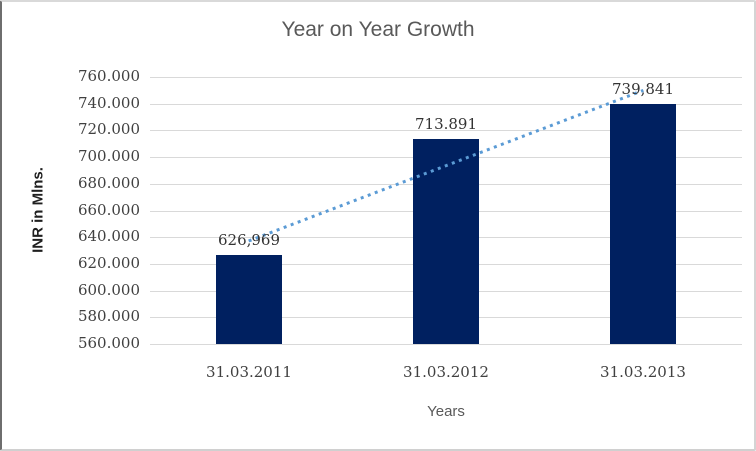 The image size is (756, 451). I want to click on y-tick-label: 680.000, so click(108, 183).